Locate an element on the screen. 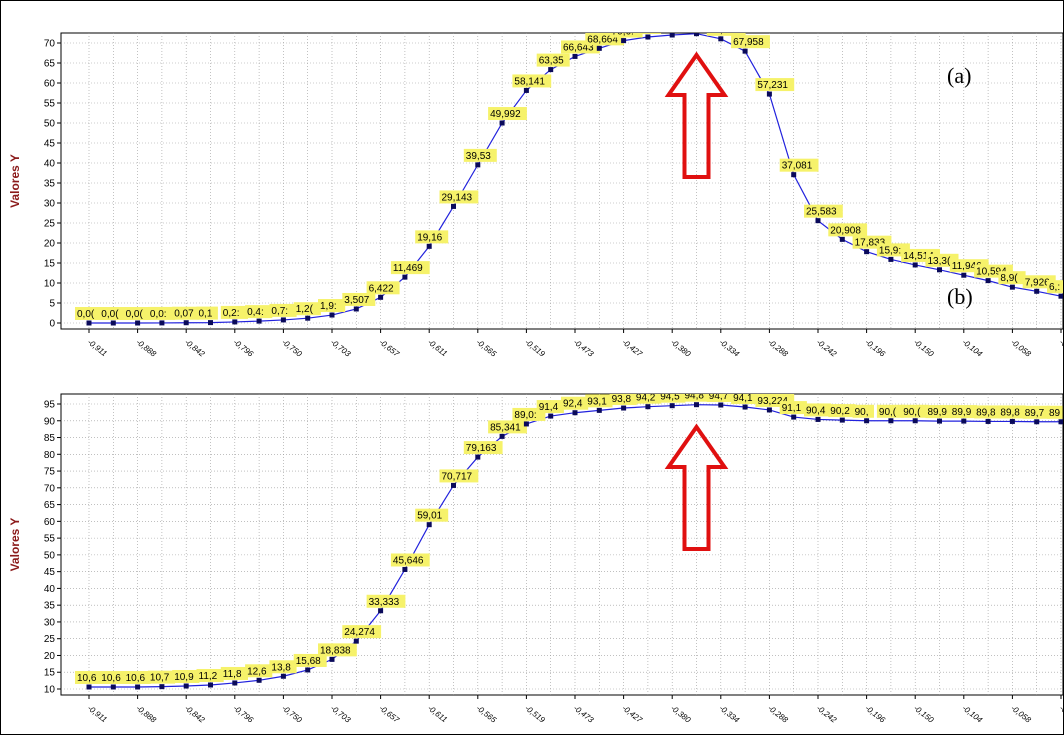 Image resolution: width=1064 pixels, height=735 pixels. data-label: 0,1 is located at coordinates (207, 313).